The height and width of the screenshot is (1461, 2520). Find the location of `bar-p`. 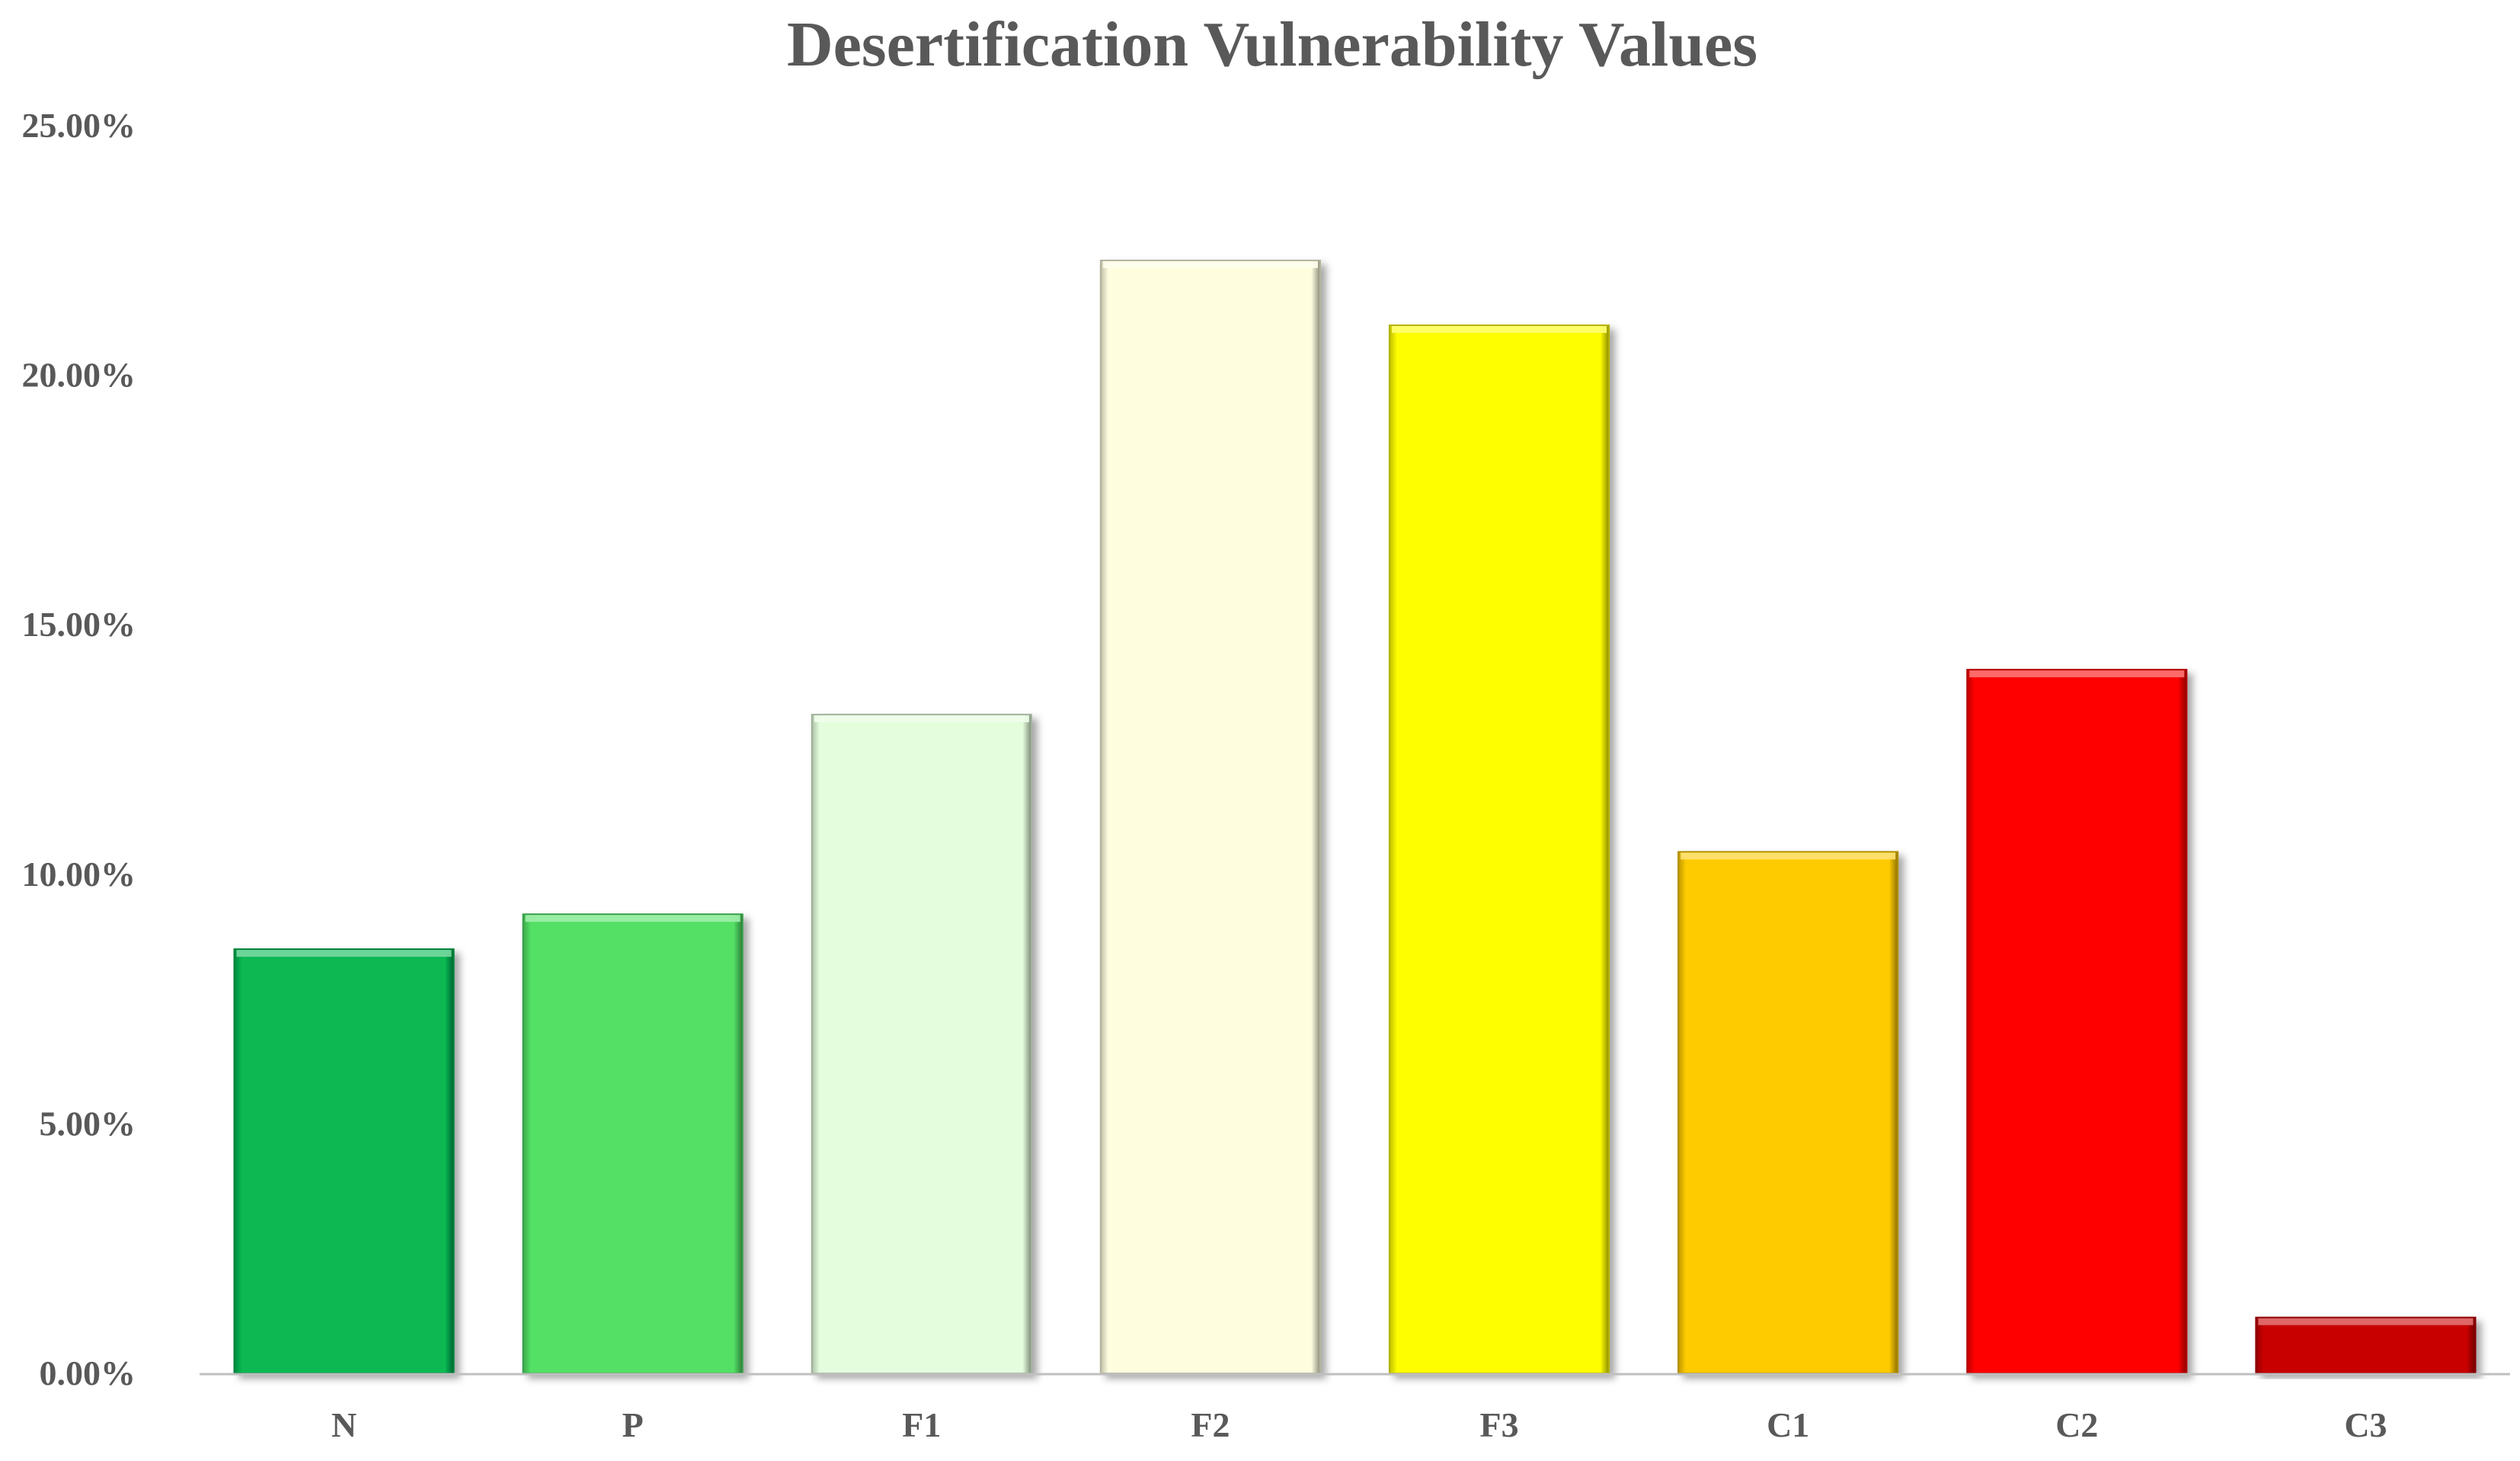

bar-p is located at coordinates (633, 1143).